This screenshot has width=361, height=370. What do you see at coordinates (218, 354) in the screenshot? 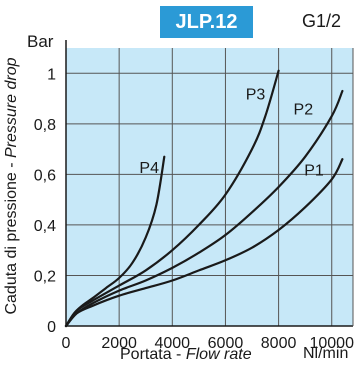
I see `x-axis-label-italic: Flow rate` at bounding box center [218, 354].